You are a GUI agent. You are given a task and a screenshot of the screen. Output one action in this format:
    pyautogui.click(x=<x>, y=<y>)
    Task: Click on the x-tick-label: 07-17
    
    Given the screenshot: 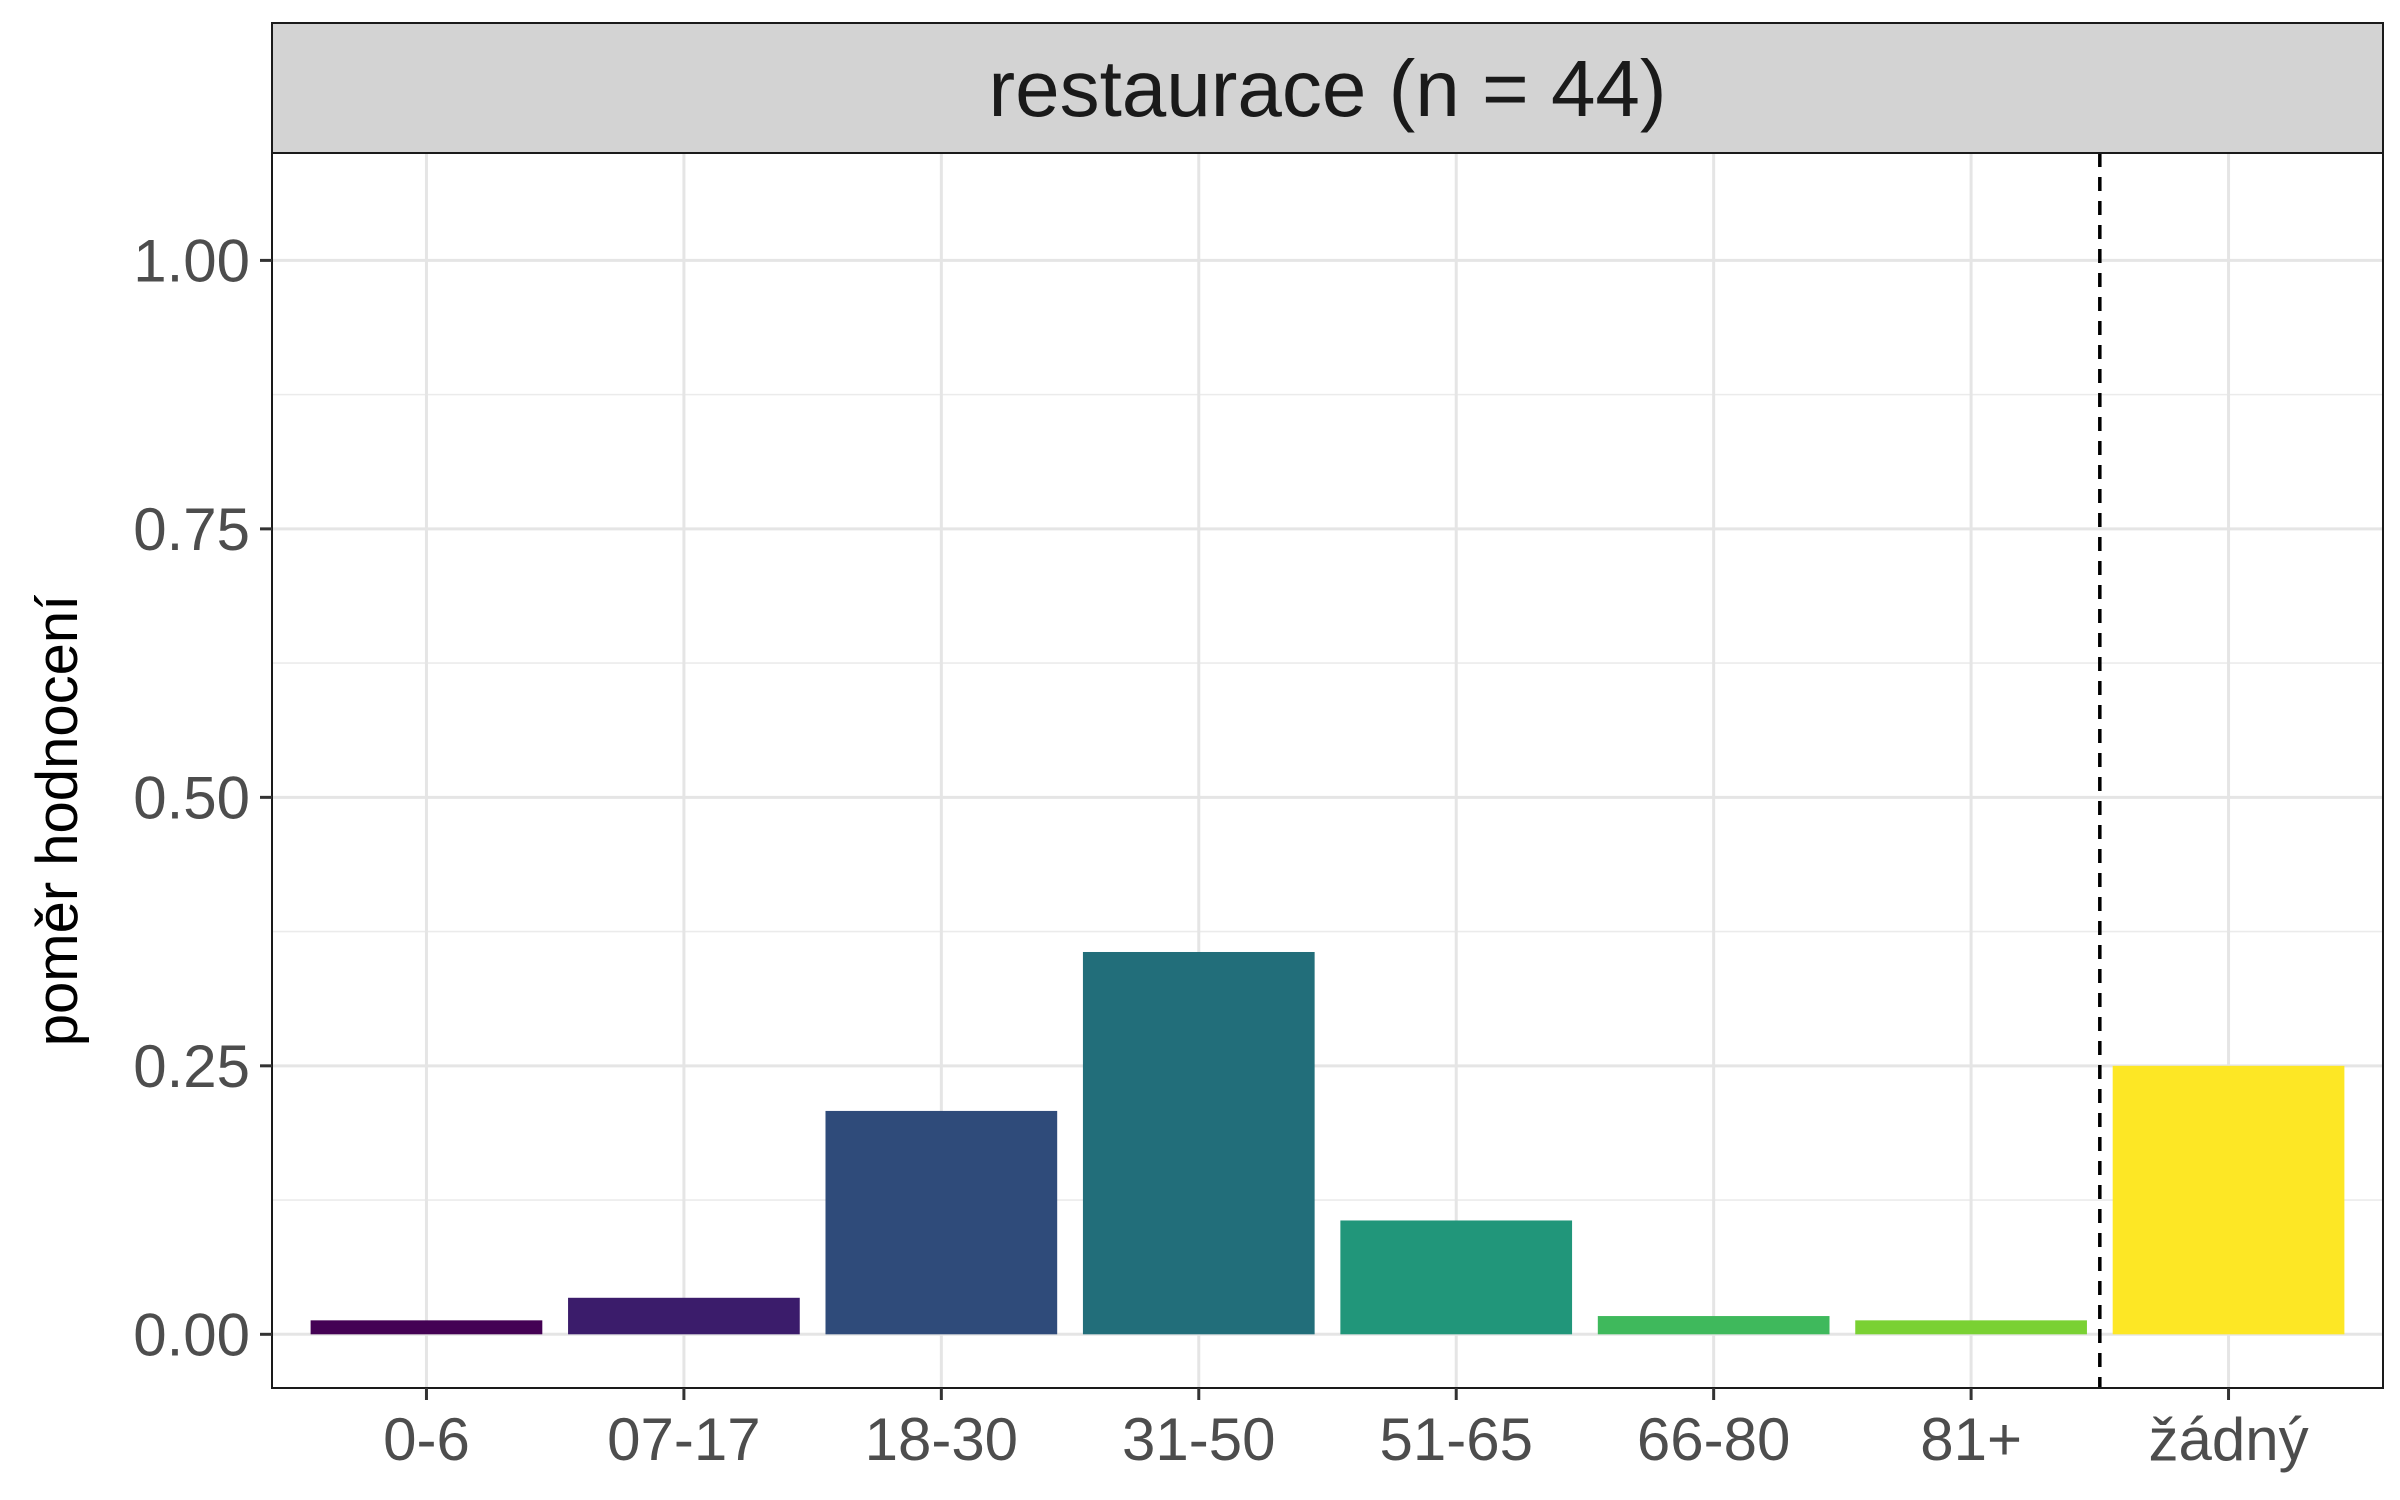 What is the action you would take?
    pyautogui.click(x=683, y=1439)
    